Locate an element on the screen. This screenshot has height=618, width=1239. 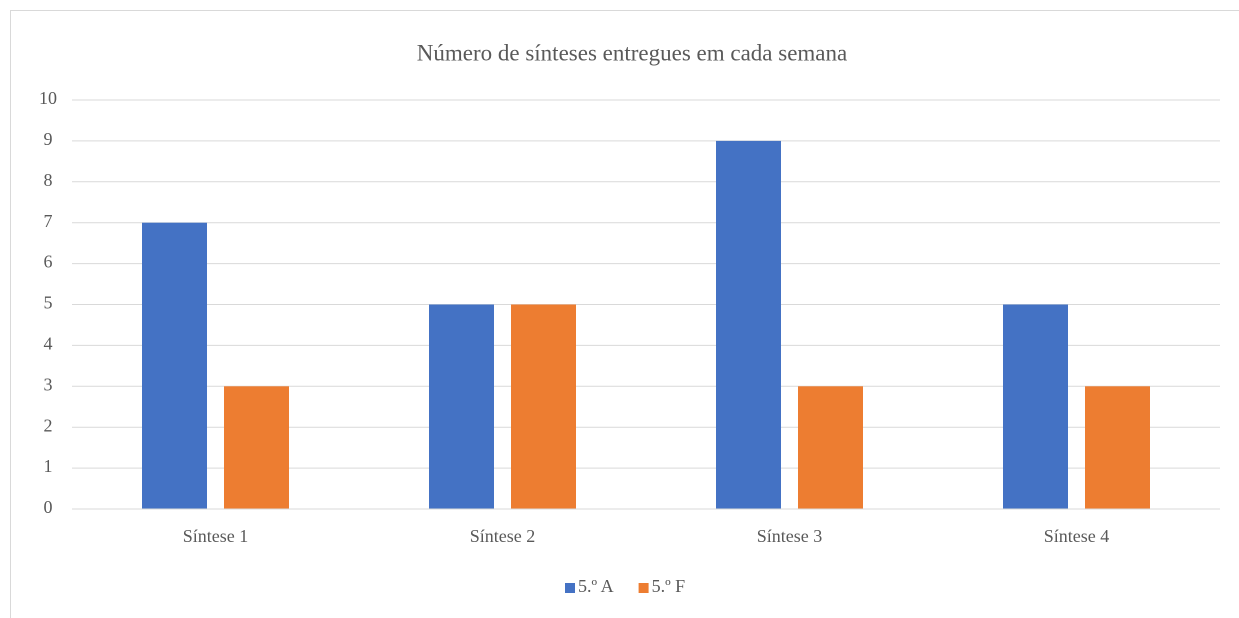
x-tick-label: Síntese 3 is located at coordinates (790, 536).